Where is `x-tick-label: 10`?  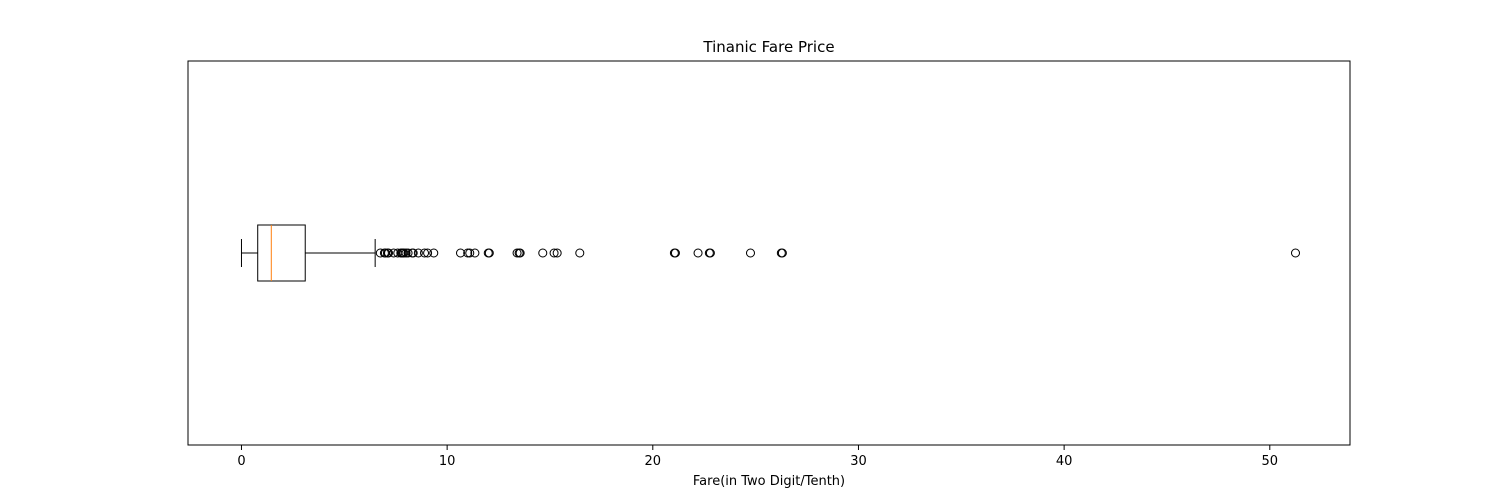 x-tick-label: 10 is located at coordinates (447, 461).